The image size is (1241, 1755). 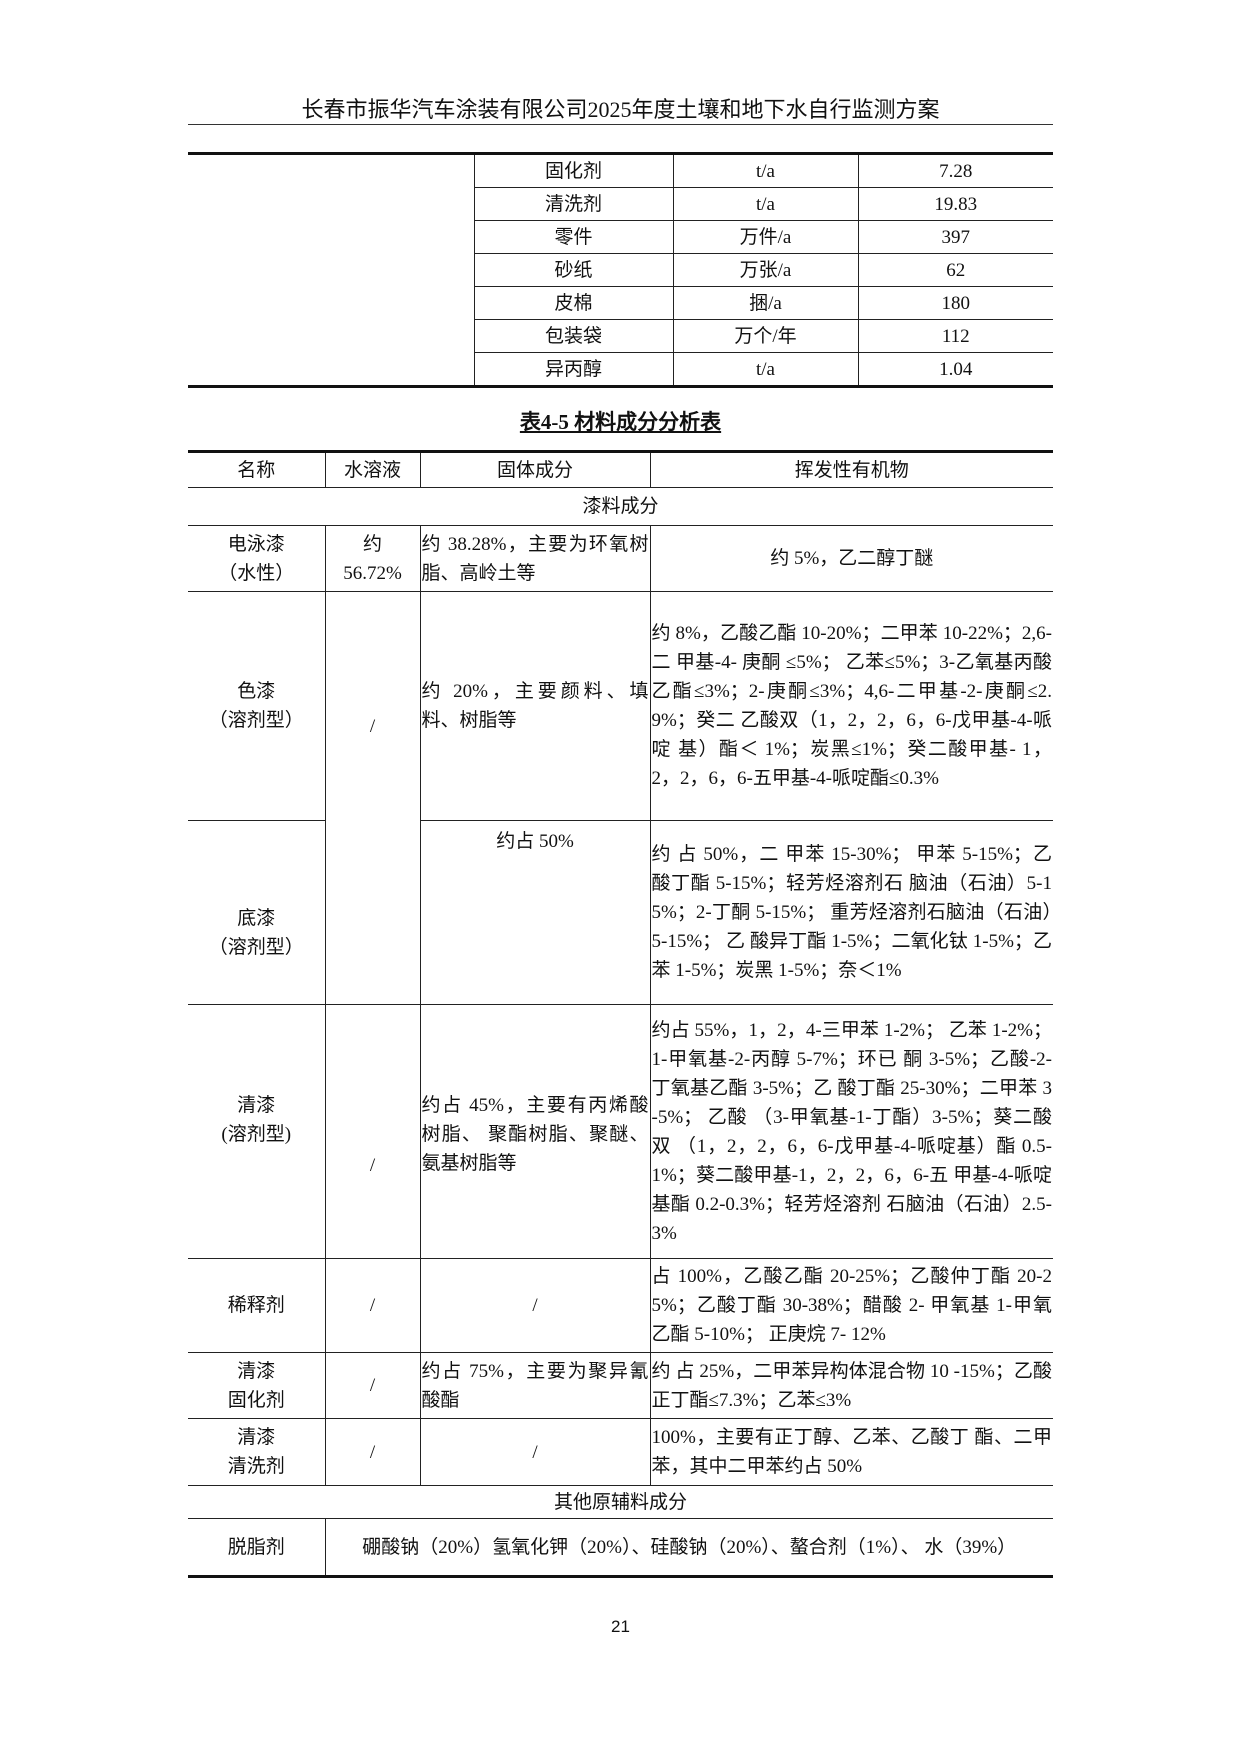 I want to click on table-row: 包装袋 万个/年 112, so click(x=620, y=336).